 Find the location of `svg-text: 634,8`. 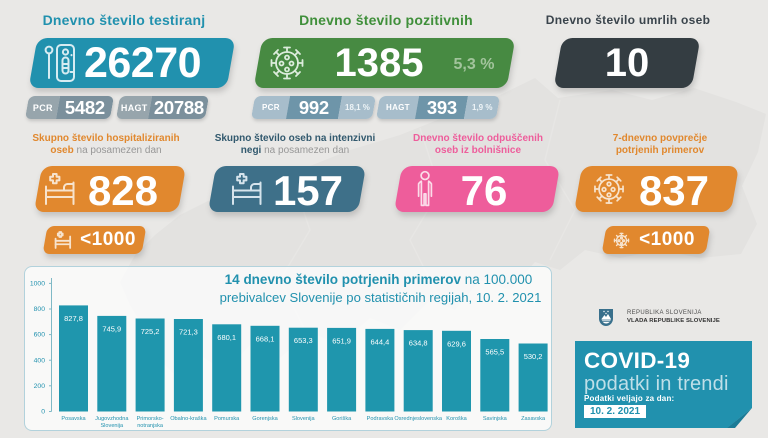

svg-text: 634,8 is located at coordinates (418, 343).